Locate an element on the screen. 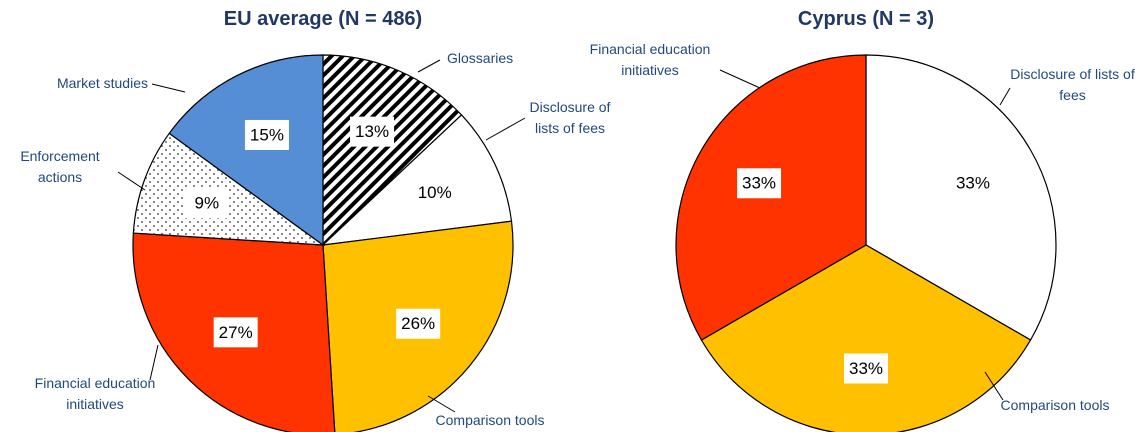  category-label: Enforcement actions is located at coordinates (60, 166).